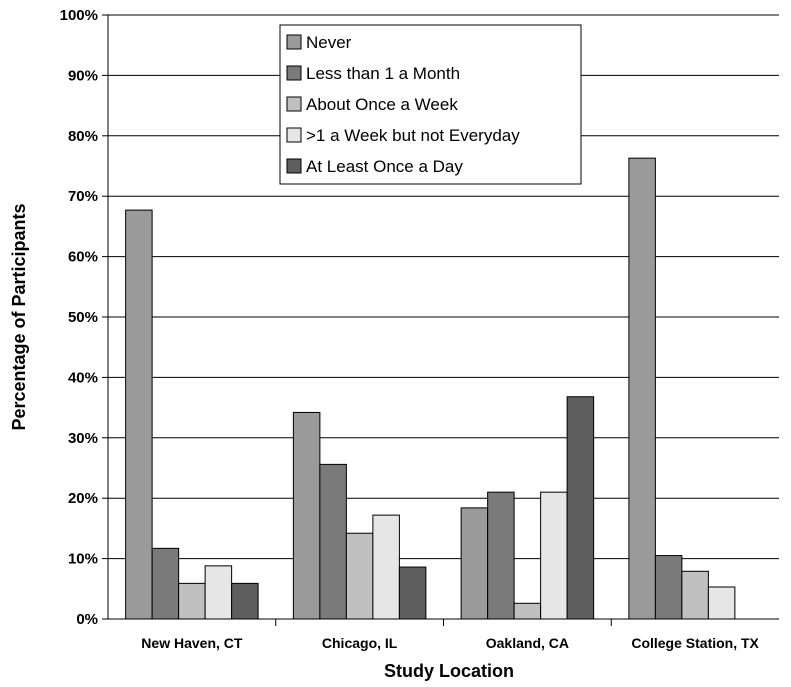  I want to click on x-category-label: Oakland, CA, so click(527, 643).